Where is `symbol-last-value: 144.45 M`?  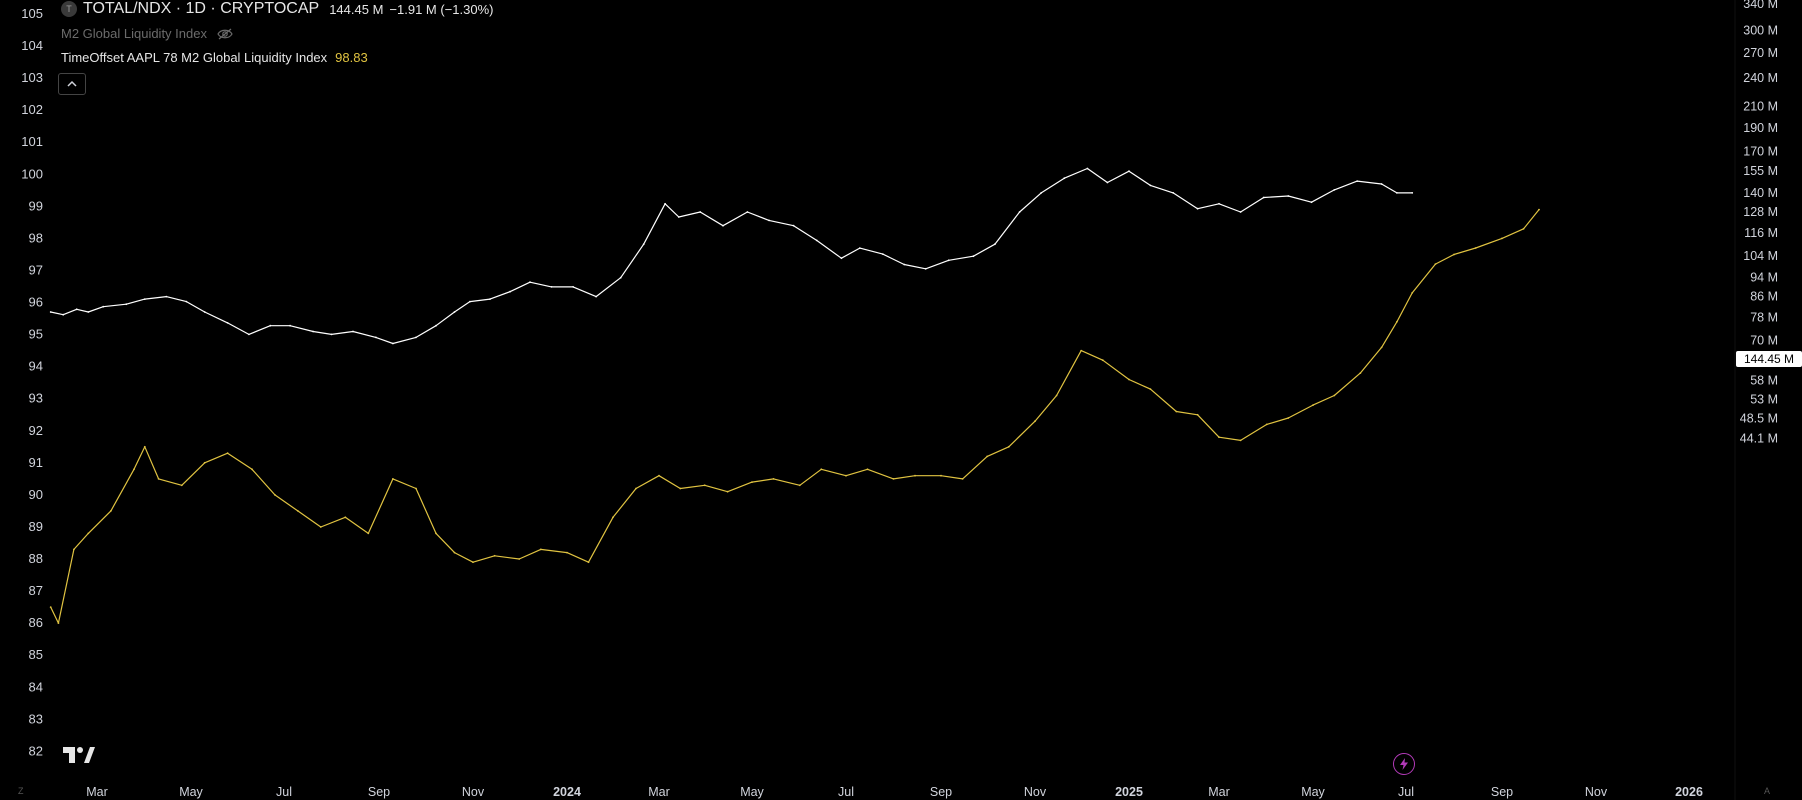
symbol-last-value: 144.45 M is located at coordinates (356, 9).